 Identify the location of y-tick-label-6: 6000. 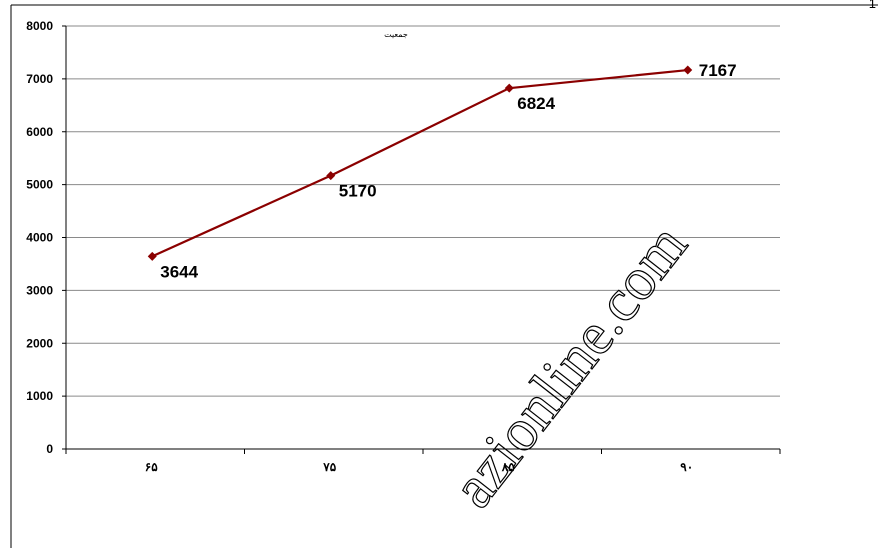
(39, 132).